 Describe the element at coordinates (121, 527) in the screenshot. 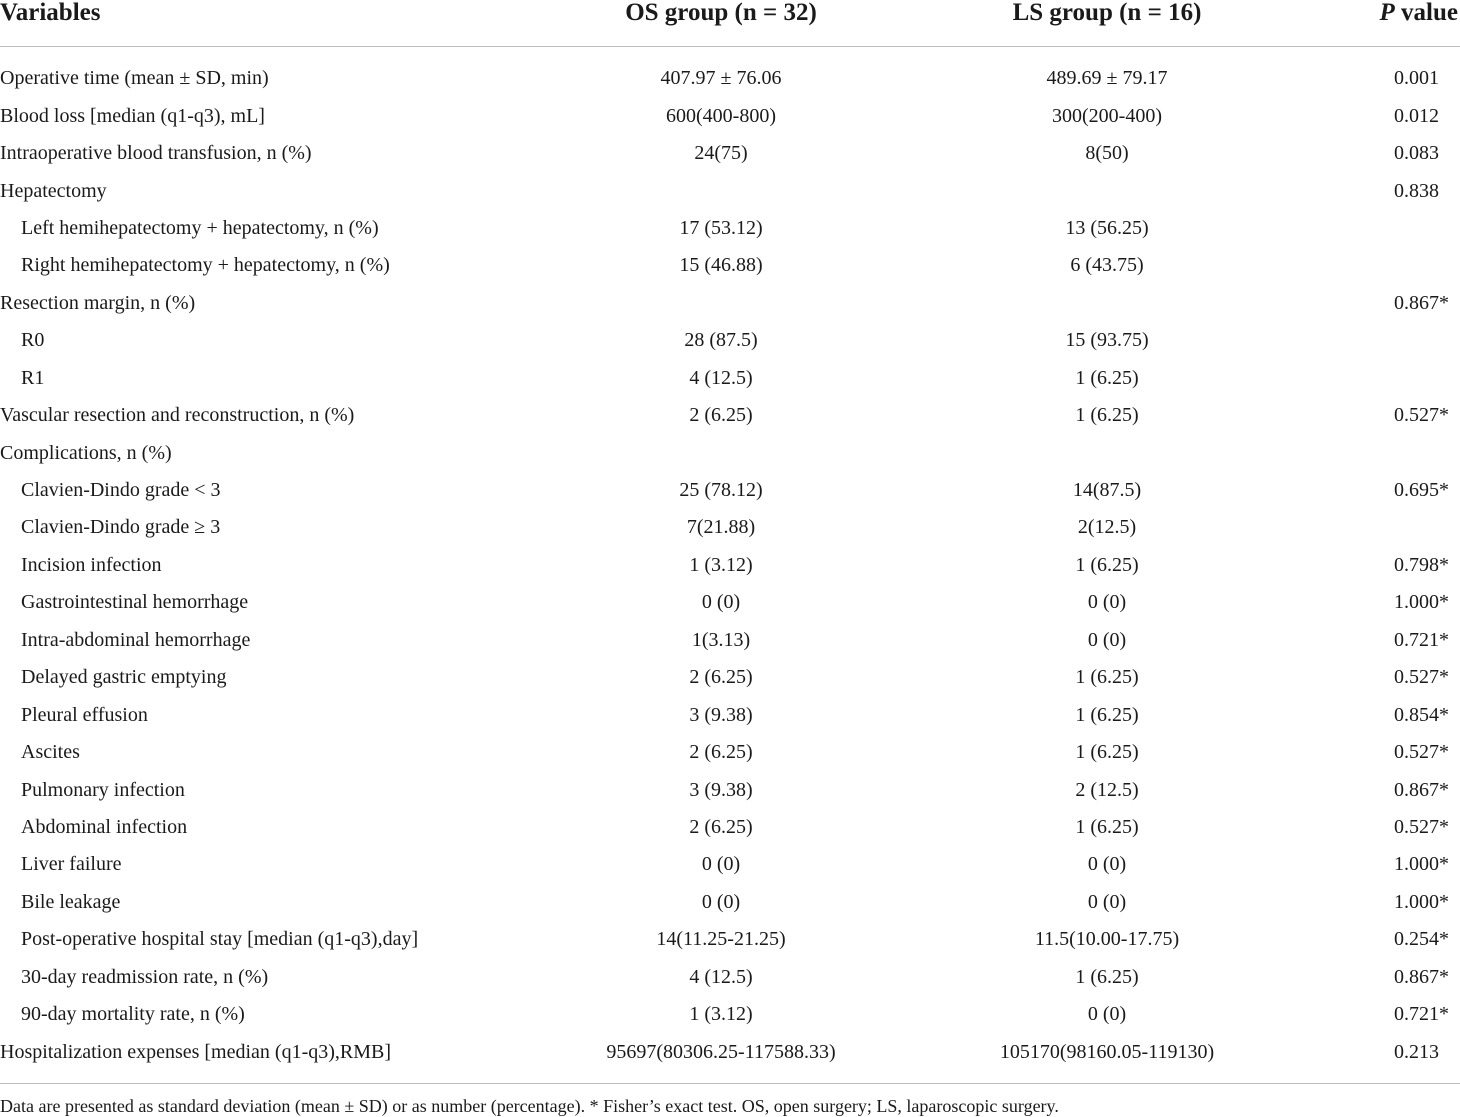

I see `cell-variable: Clavien-Dindo grade ≥ 3` at that location.